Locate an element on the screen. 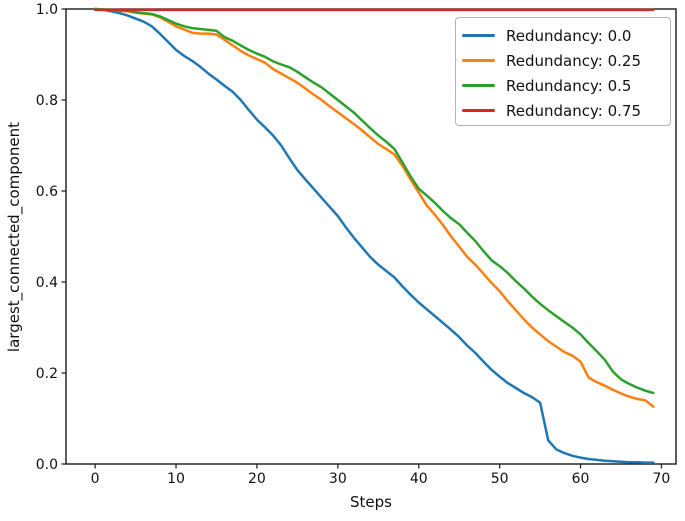 This screenshot has height=521, width=685. x-tick-label: 60 is located at coordinates (581, 479).